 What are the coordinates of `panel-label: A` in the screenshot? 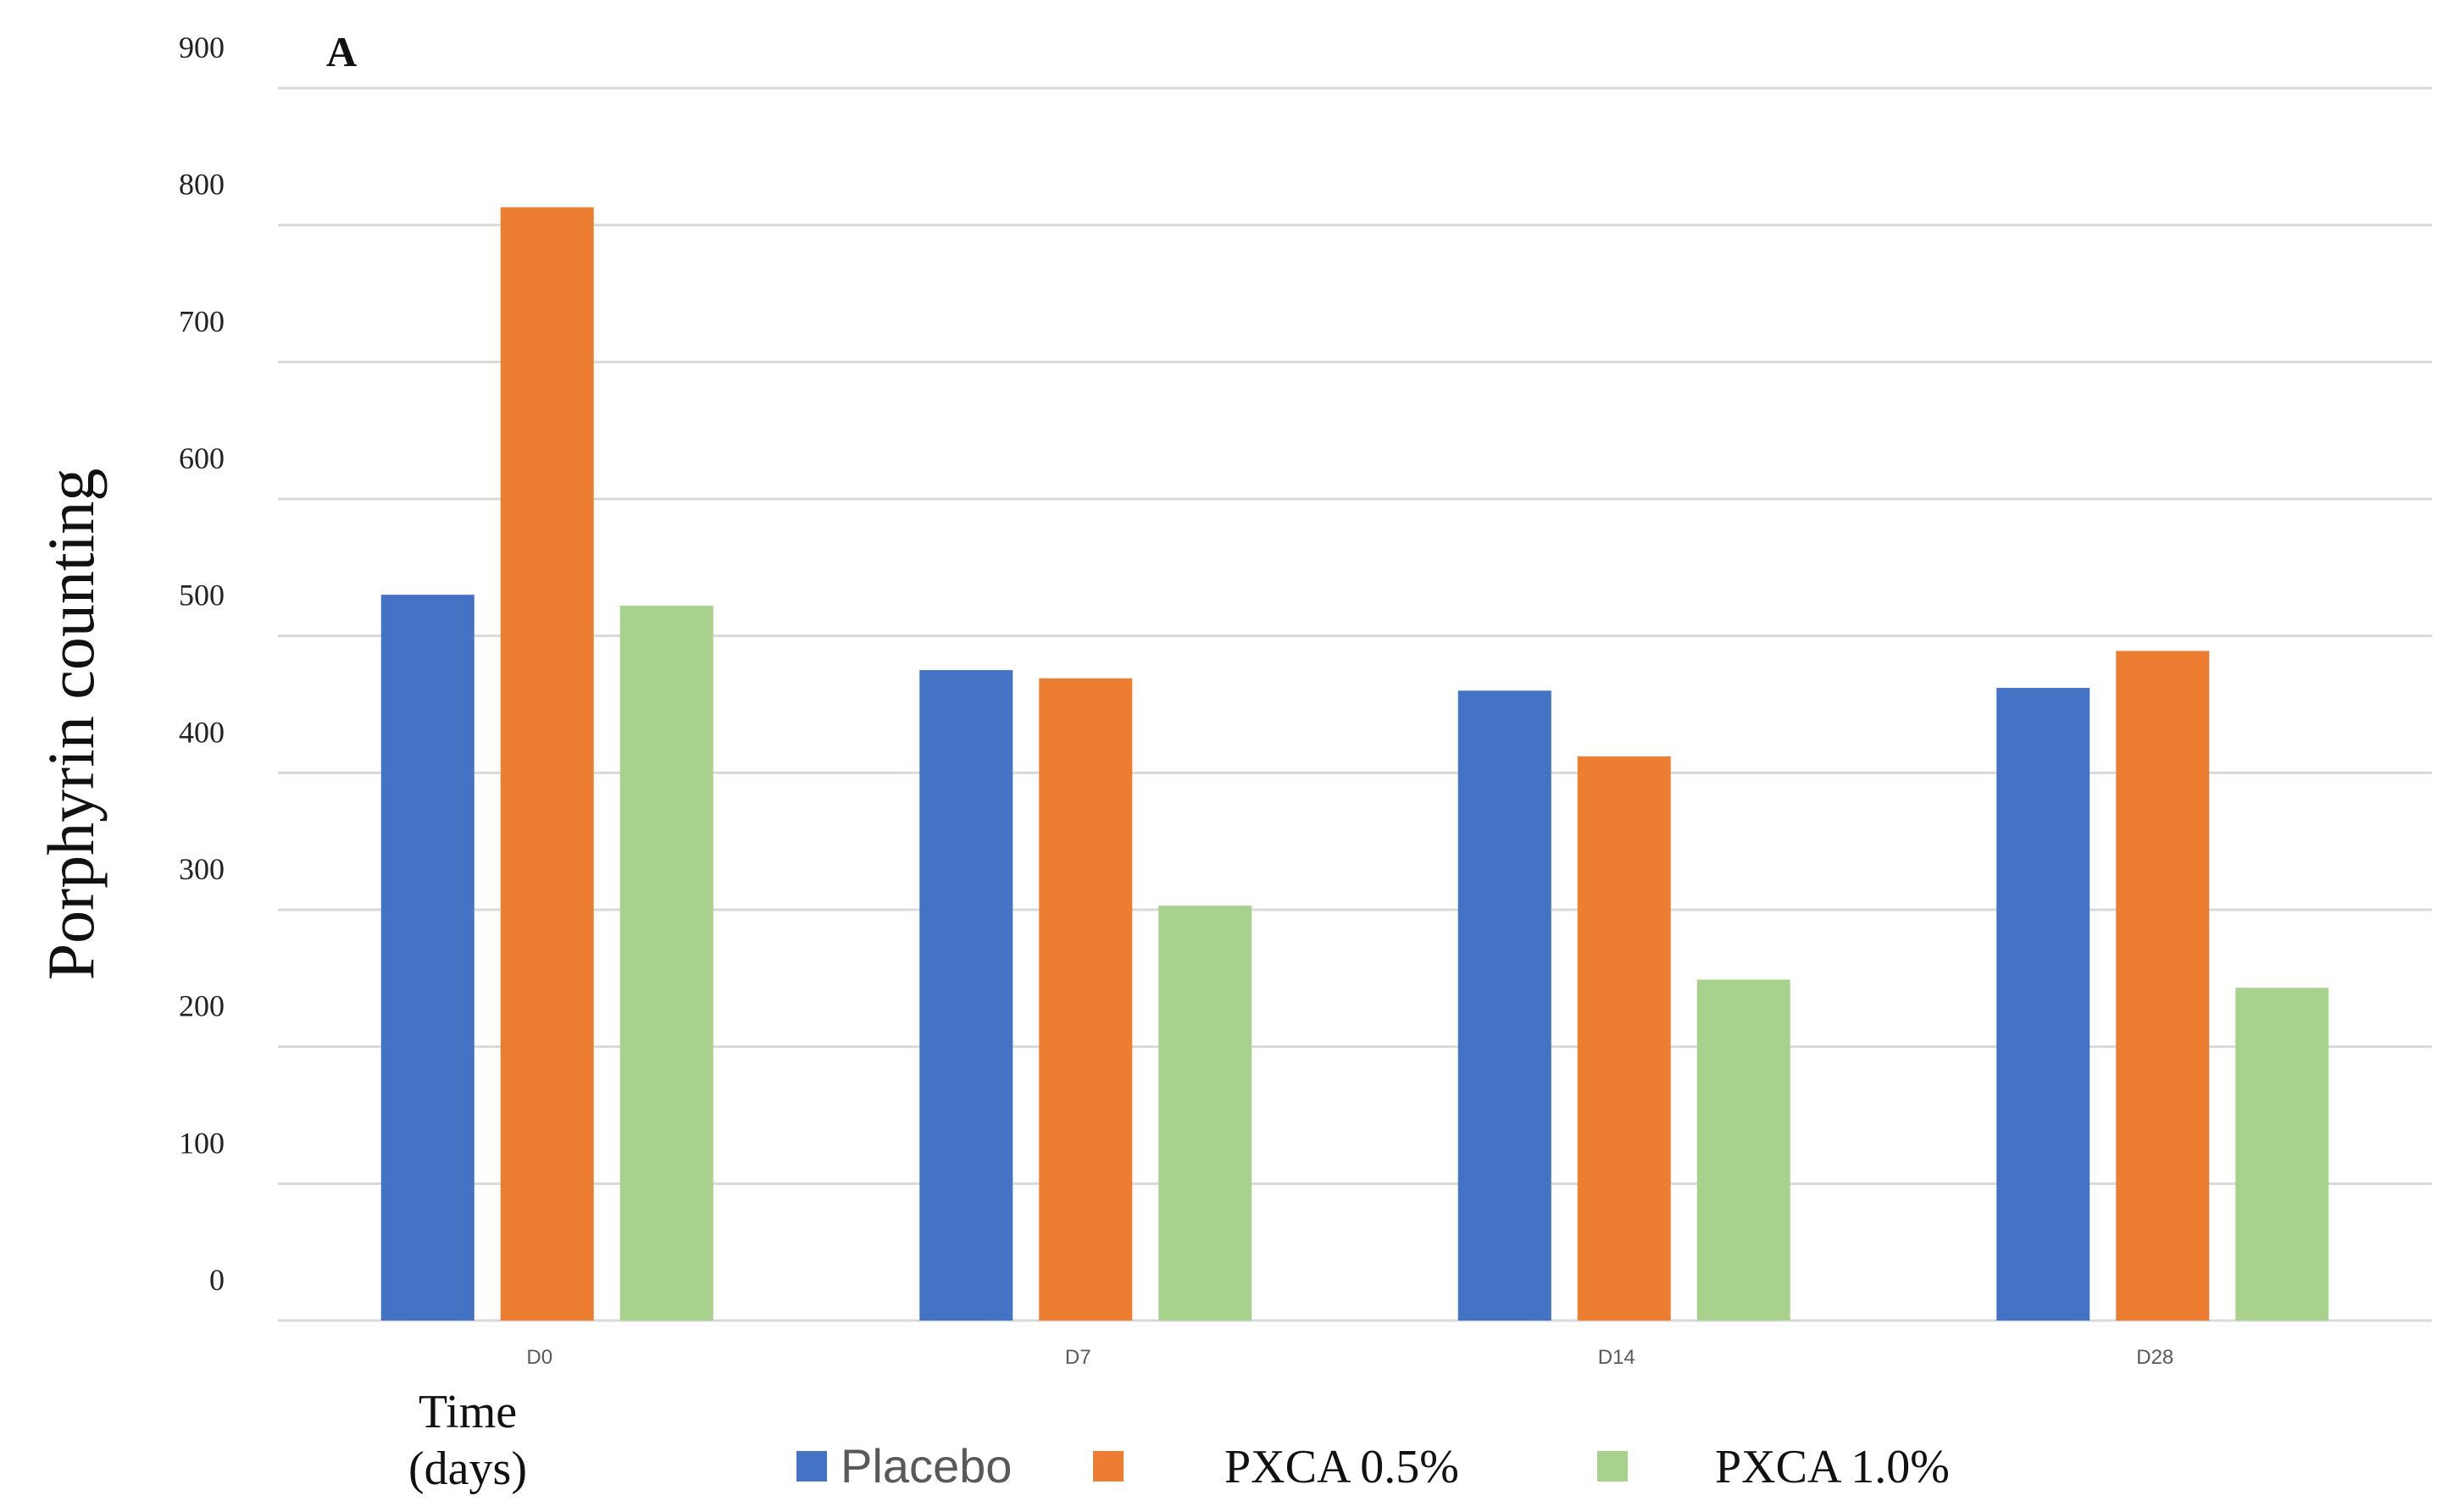 It's located at (341, 51).